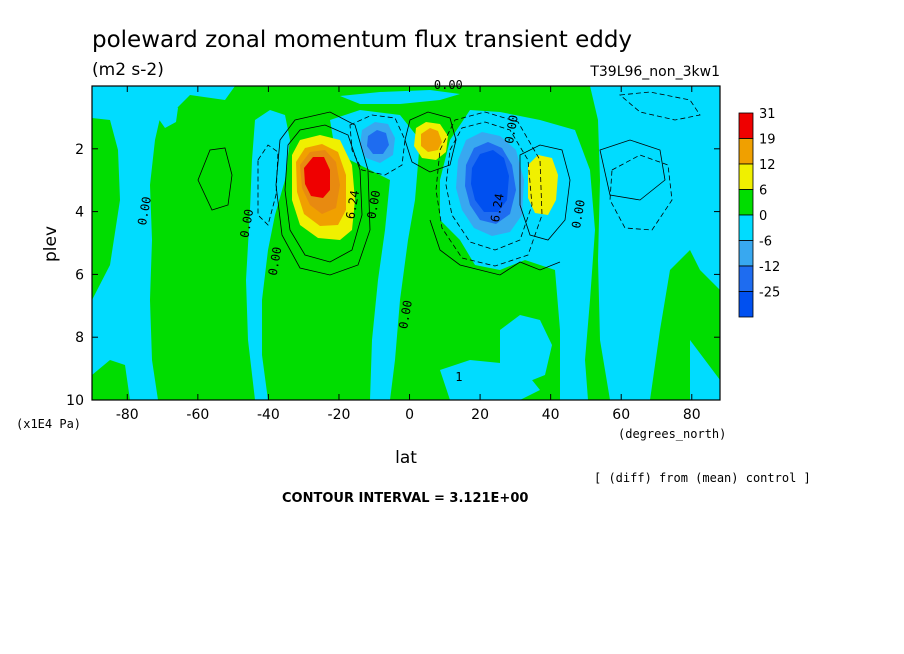 The width and height of the screenshot is (904, 654). What do you see at coordinates (128, 70) in the screenshot?
I see `chart-units: (m2 s-2)` at bounding box center [128, 70].